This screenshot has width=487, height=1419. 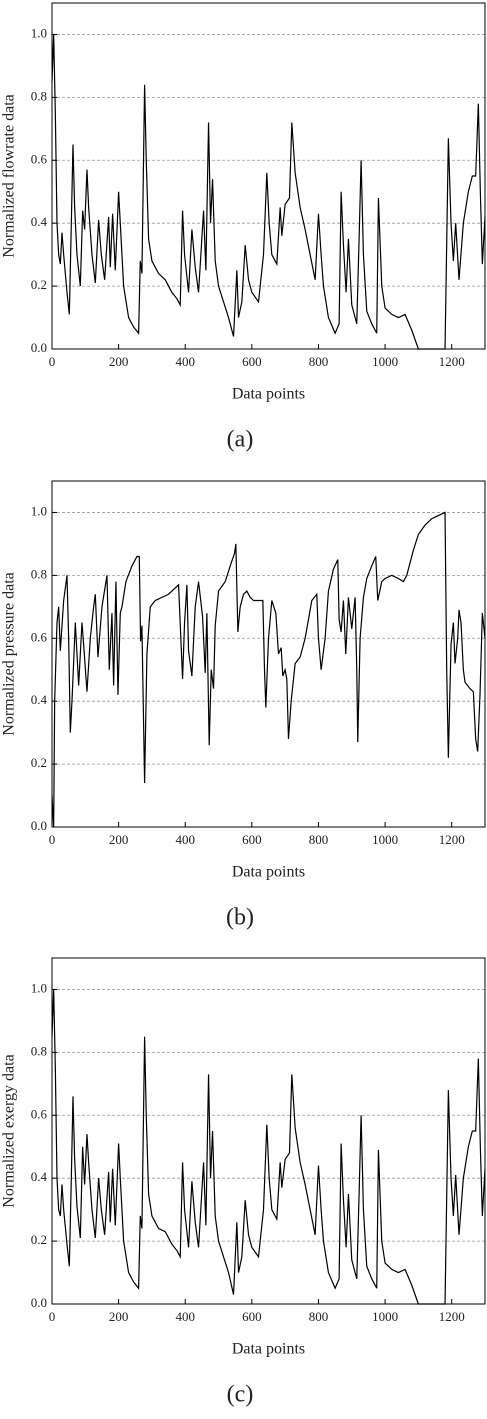 What do you see at coordinates (9, 1130) in the screenshot?
I see `y-axis-label: Normalized exergy data` at bounding box center [9, 1130].